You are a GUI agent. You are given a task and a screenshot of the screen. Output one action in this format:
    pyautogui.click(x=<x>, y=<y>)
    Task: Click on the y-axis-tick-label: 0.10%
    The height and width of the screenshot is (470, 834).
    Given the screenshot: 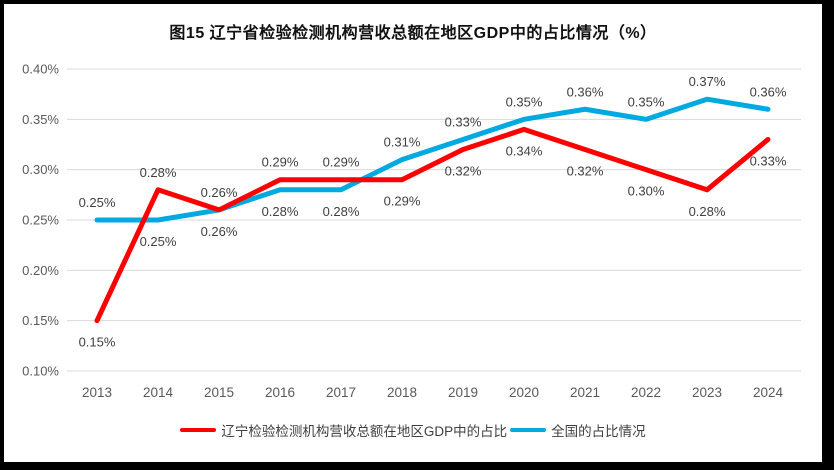 What is the action you would take?
    pyautogui.click(x=40, y=371)
    